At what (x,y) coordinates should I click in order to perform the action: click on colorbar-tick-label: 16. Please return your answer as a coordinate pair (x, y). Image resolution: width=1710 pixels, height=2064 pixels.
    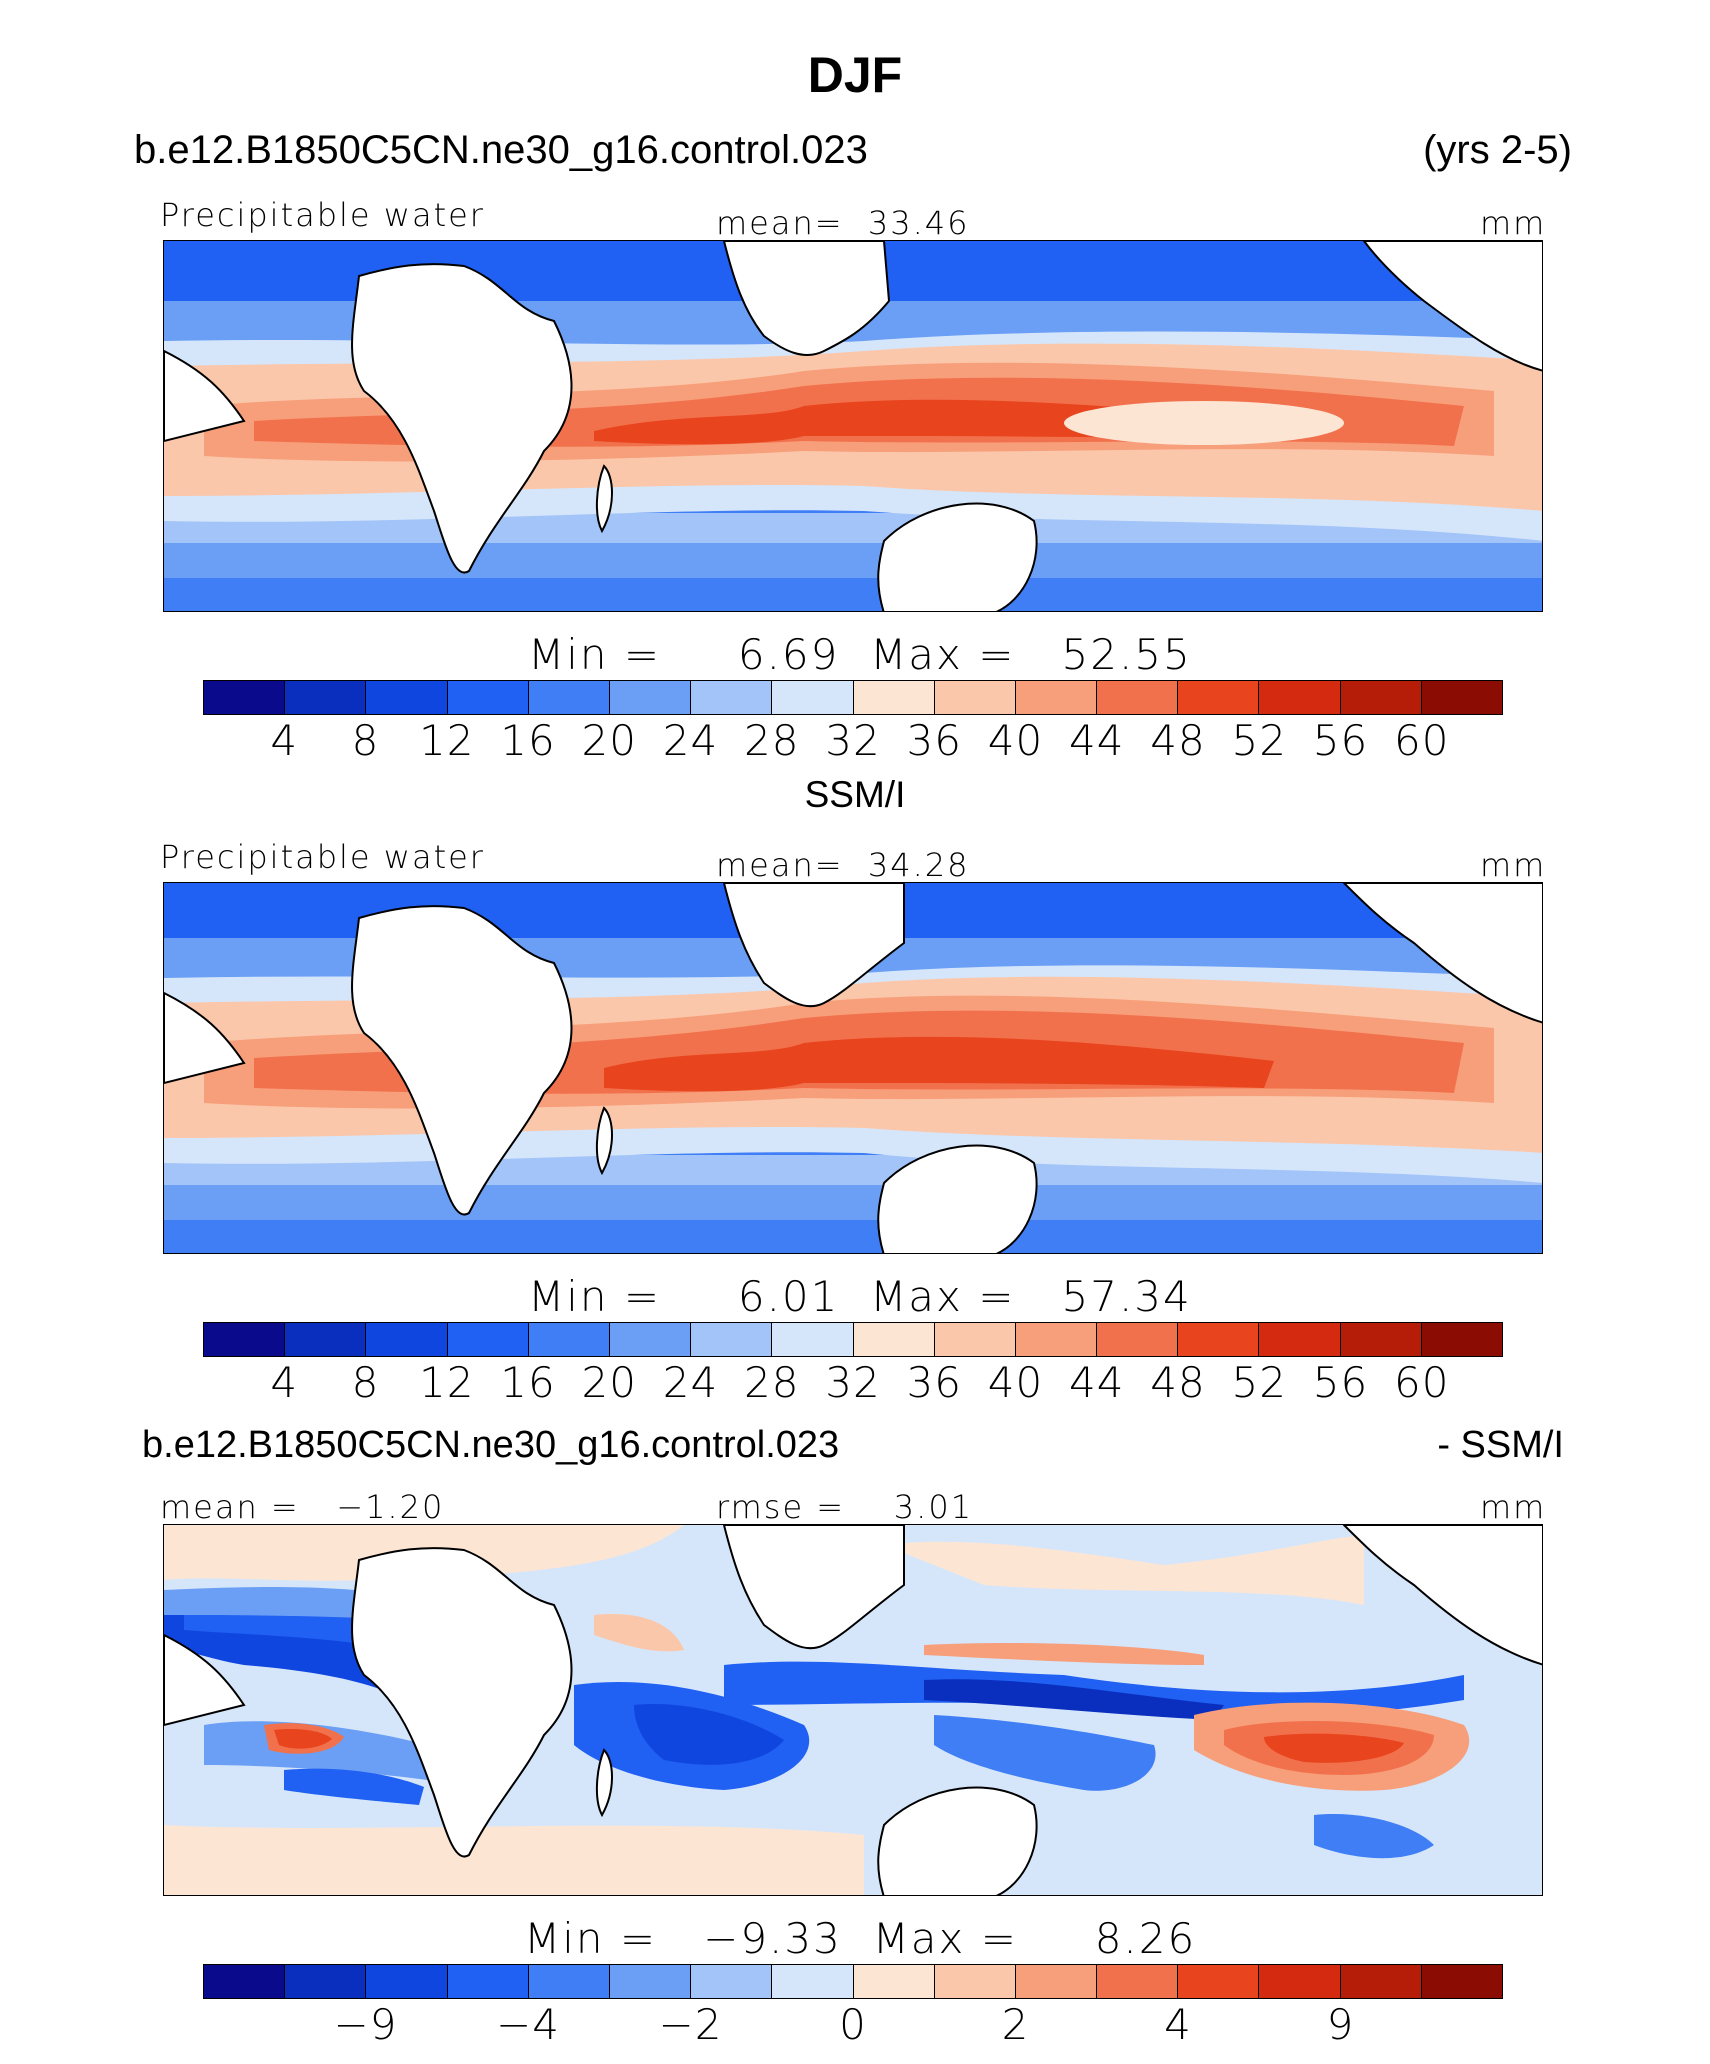
    Looking at the image, I should click on (528, 740).